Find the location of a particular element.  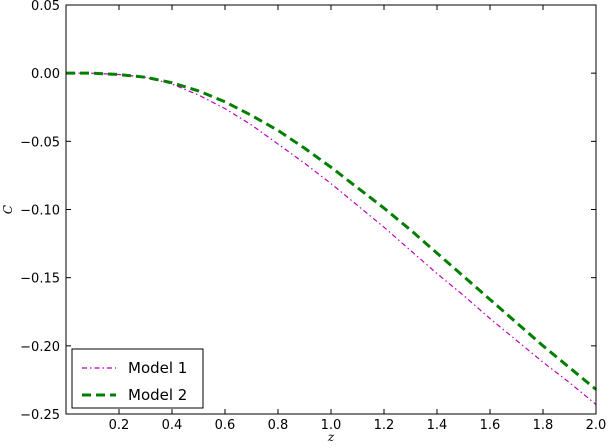

y-axis-label: C is located at coordinates (8, 209).